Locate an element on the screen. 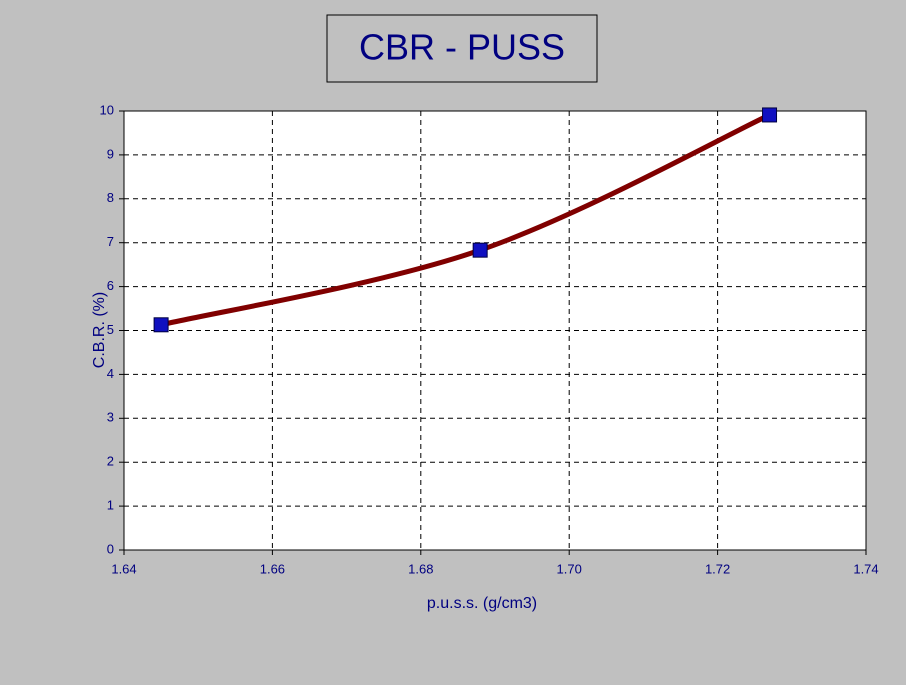  title-box is located at coordinates (462, 48).